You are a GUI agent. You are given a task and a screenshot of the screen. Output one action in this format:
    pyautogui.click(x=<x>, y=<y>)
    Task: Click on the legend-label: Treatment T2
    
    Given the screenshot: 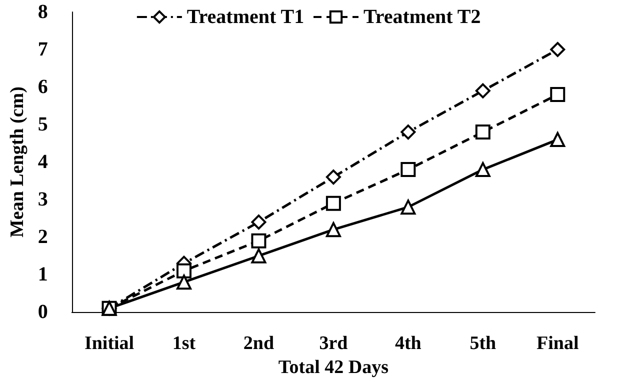 What is the action you would take?
    pyautogui.click(x=422, y=17)
    